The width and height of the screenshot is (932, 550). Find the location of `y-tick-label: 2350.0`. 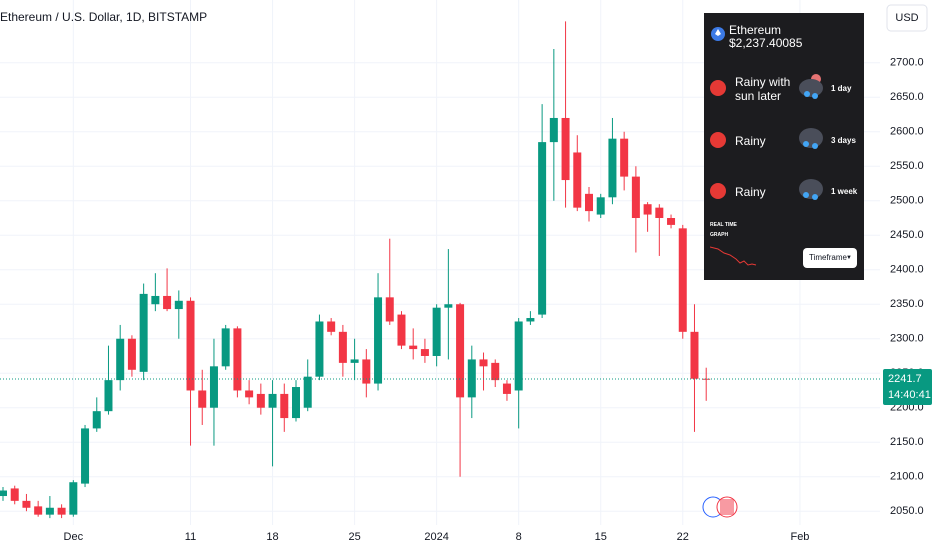

y-tick-label: 2350.0 is located at coordinates (907, 304).